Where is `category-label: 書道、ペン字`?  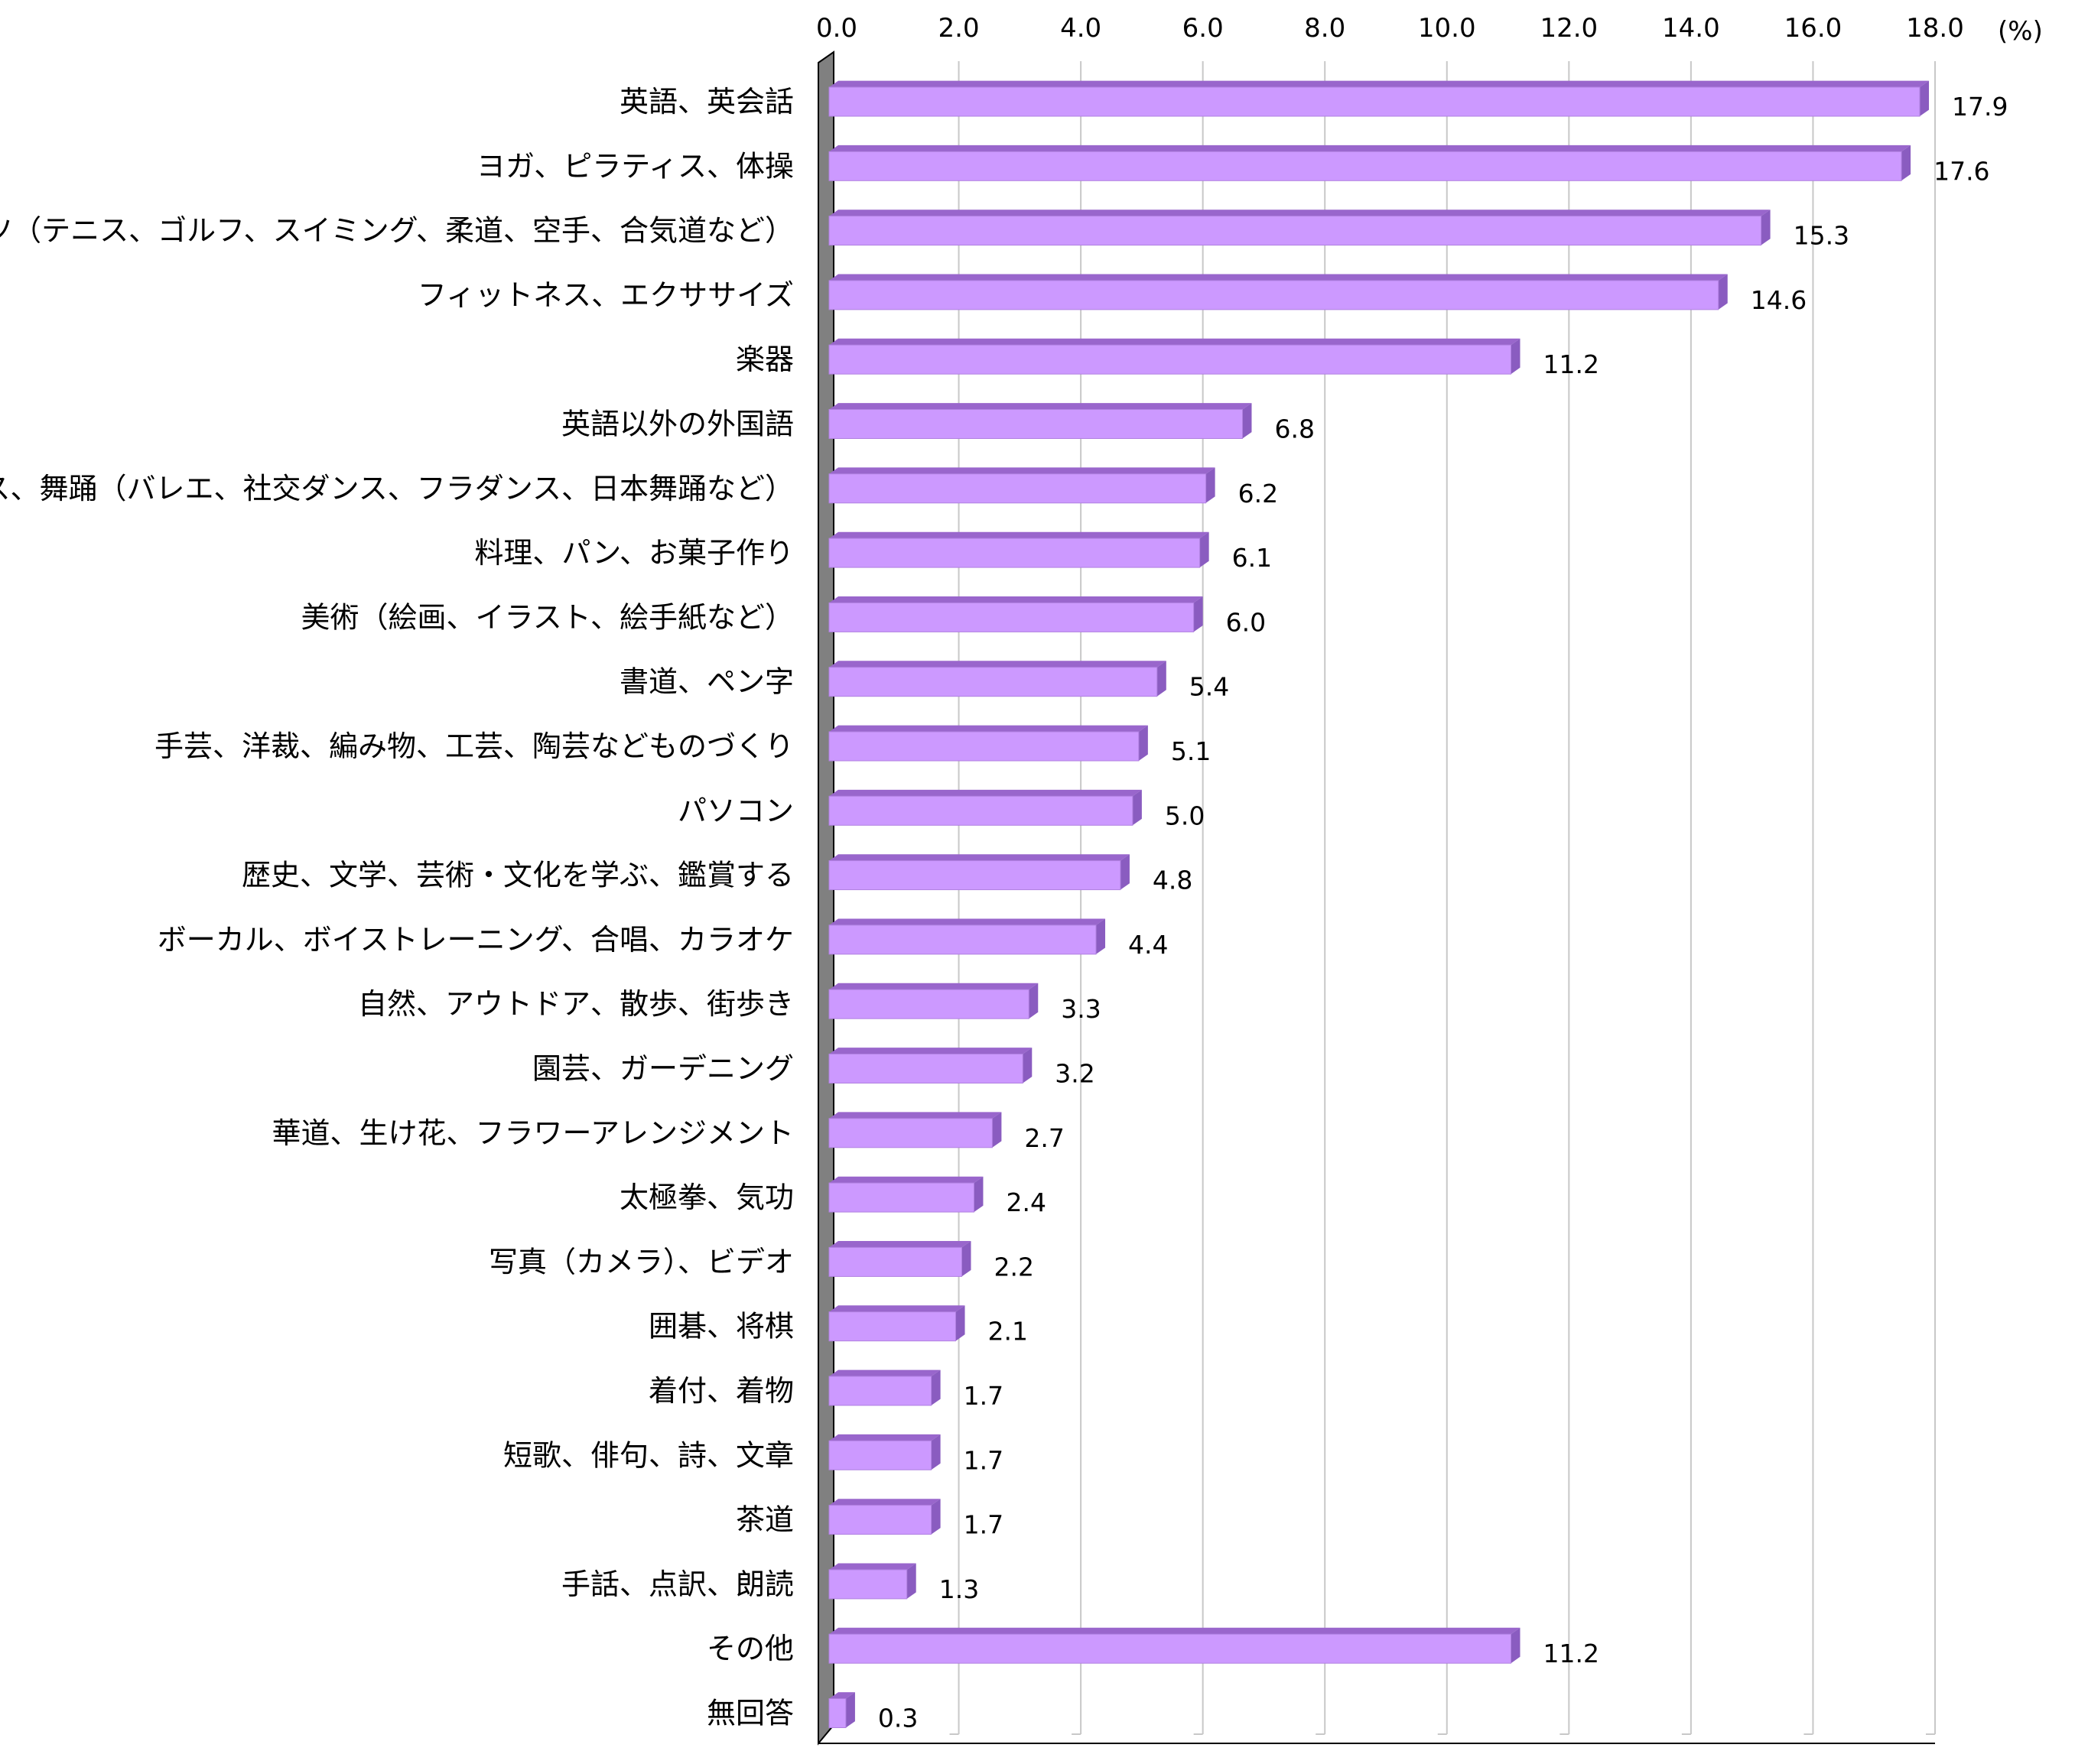
category-label: 書道、ペン字 is located at coordinates (707, 682).